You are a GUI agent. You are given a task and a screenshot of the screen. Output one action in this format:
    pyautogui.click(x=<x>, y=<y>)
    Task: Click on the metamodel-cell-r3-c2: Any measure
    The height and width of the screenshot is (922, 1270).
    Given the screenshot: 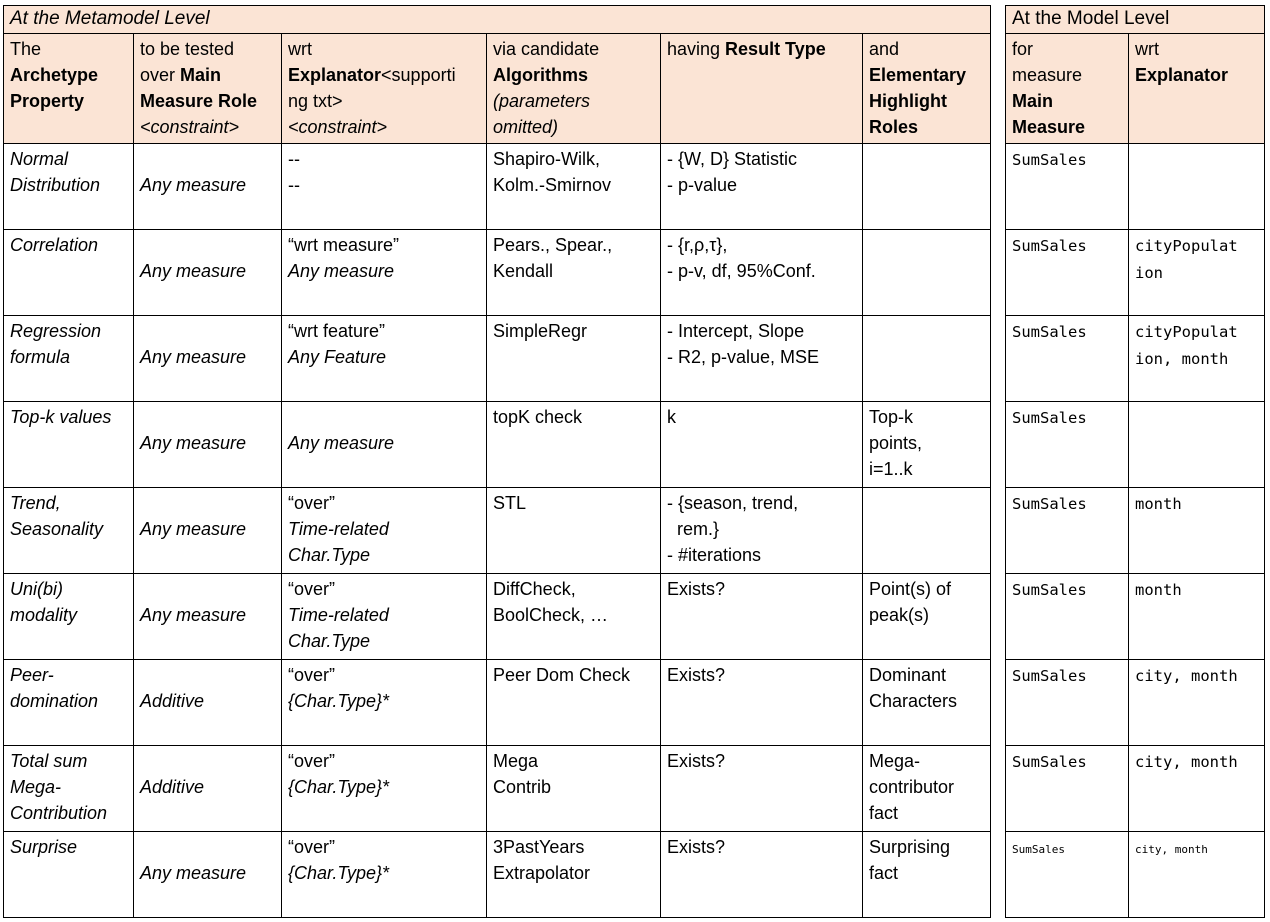 What is the action you would take?
    pyautogui.click(x=384, y=444)
    